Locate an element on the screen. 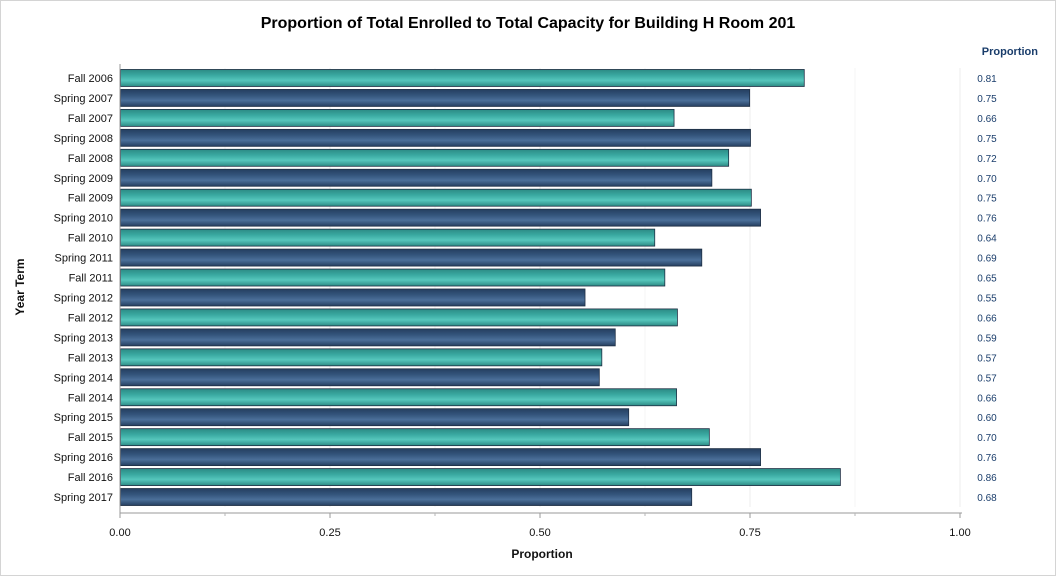  value-label: 0.86 is located at coordinates (987, 478).